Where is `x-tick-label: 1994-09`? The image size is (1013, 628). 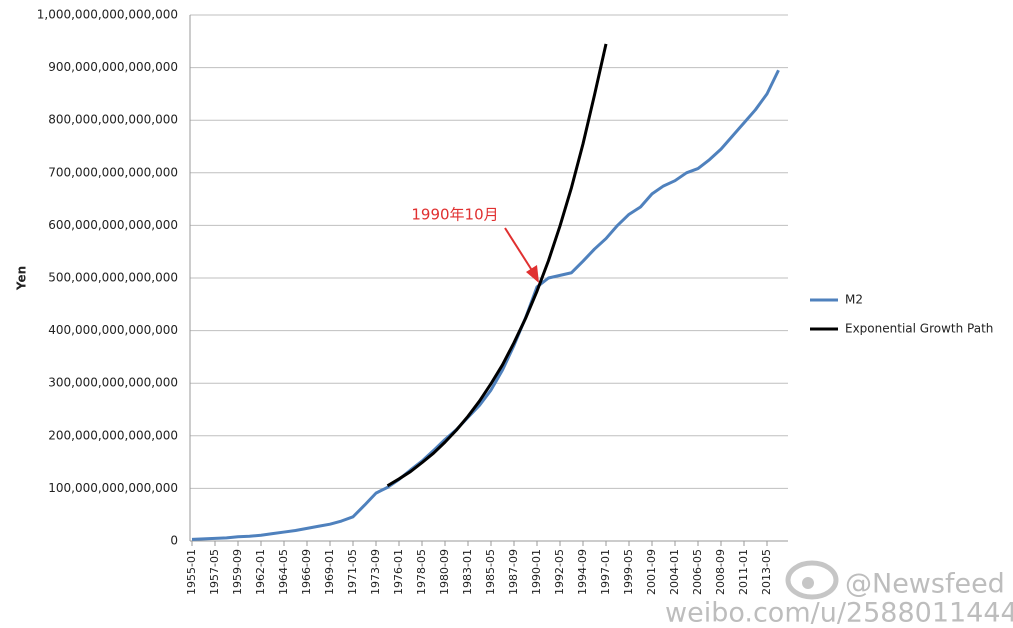 x-tick-label: 1994-09 is located at coordinates (582, 572).